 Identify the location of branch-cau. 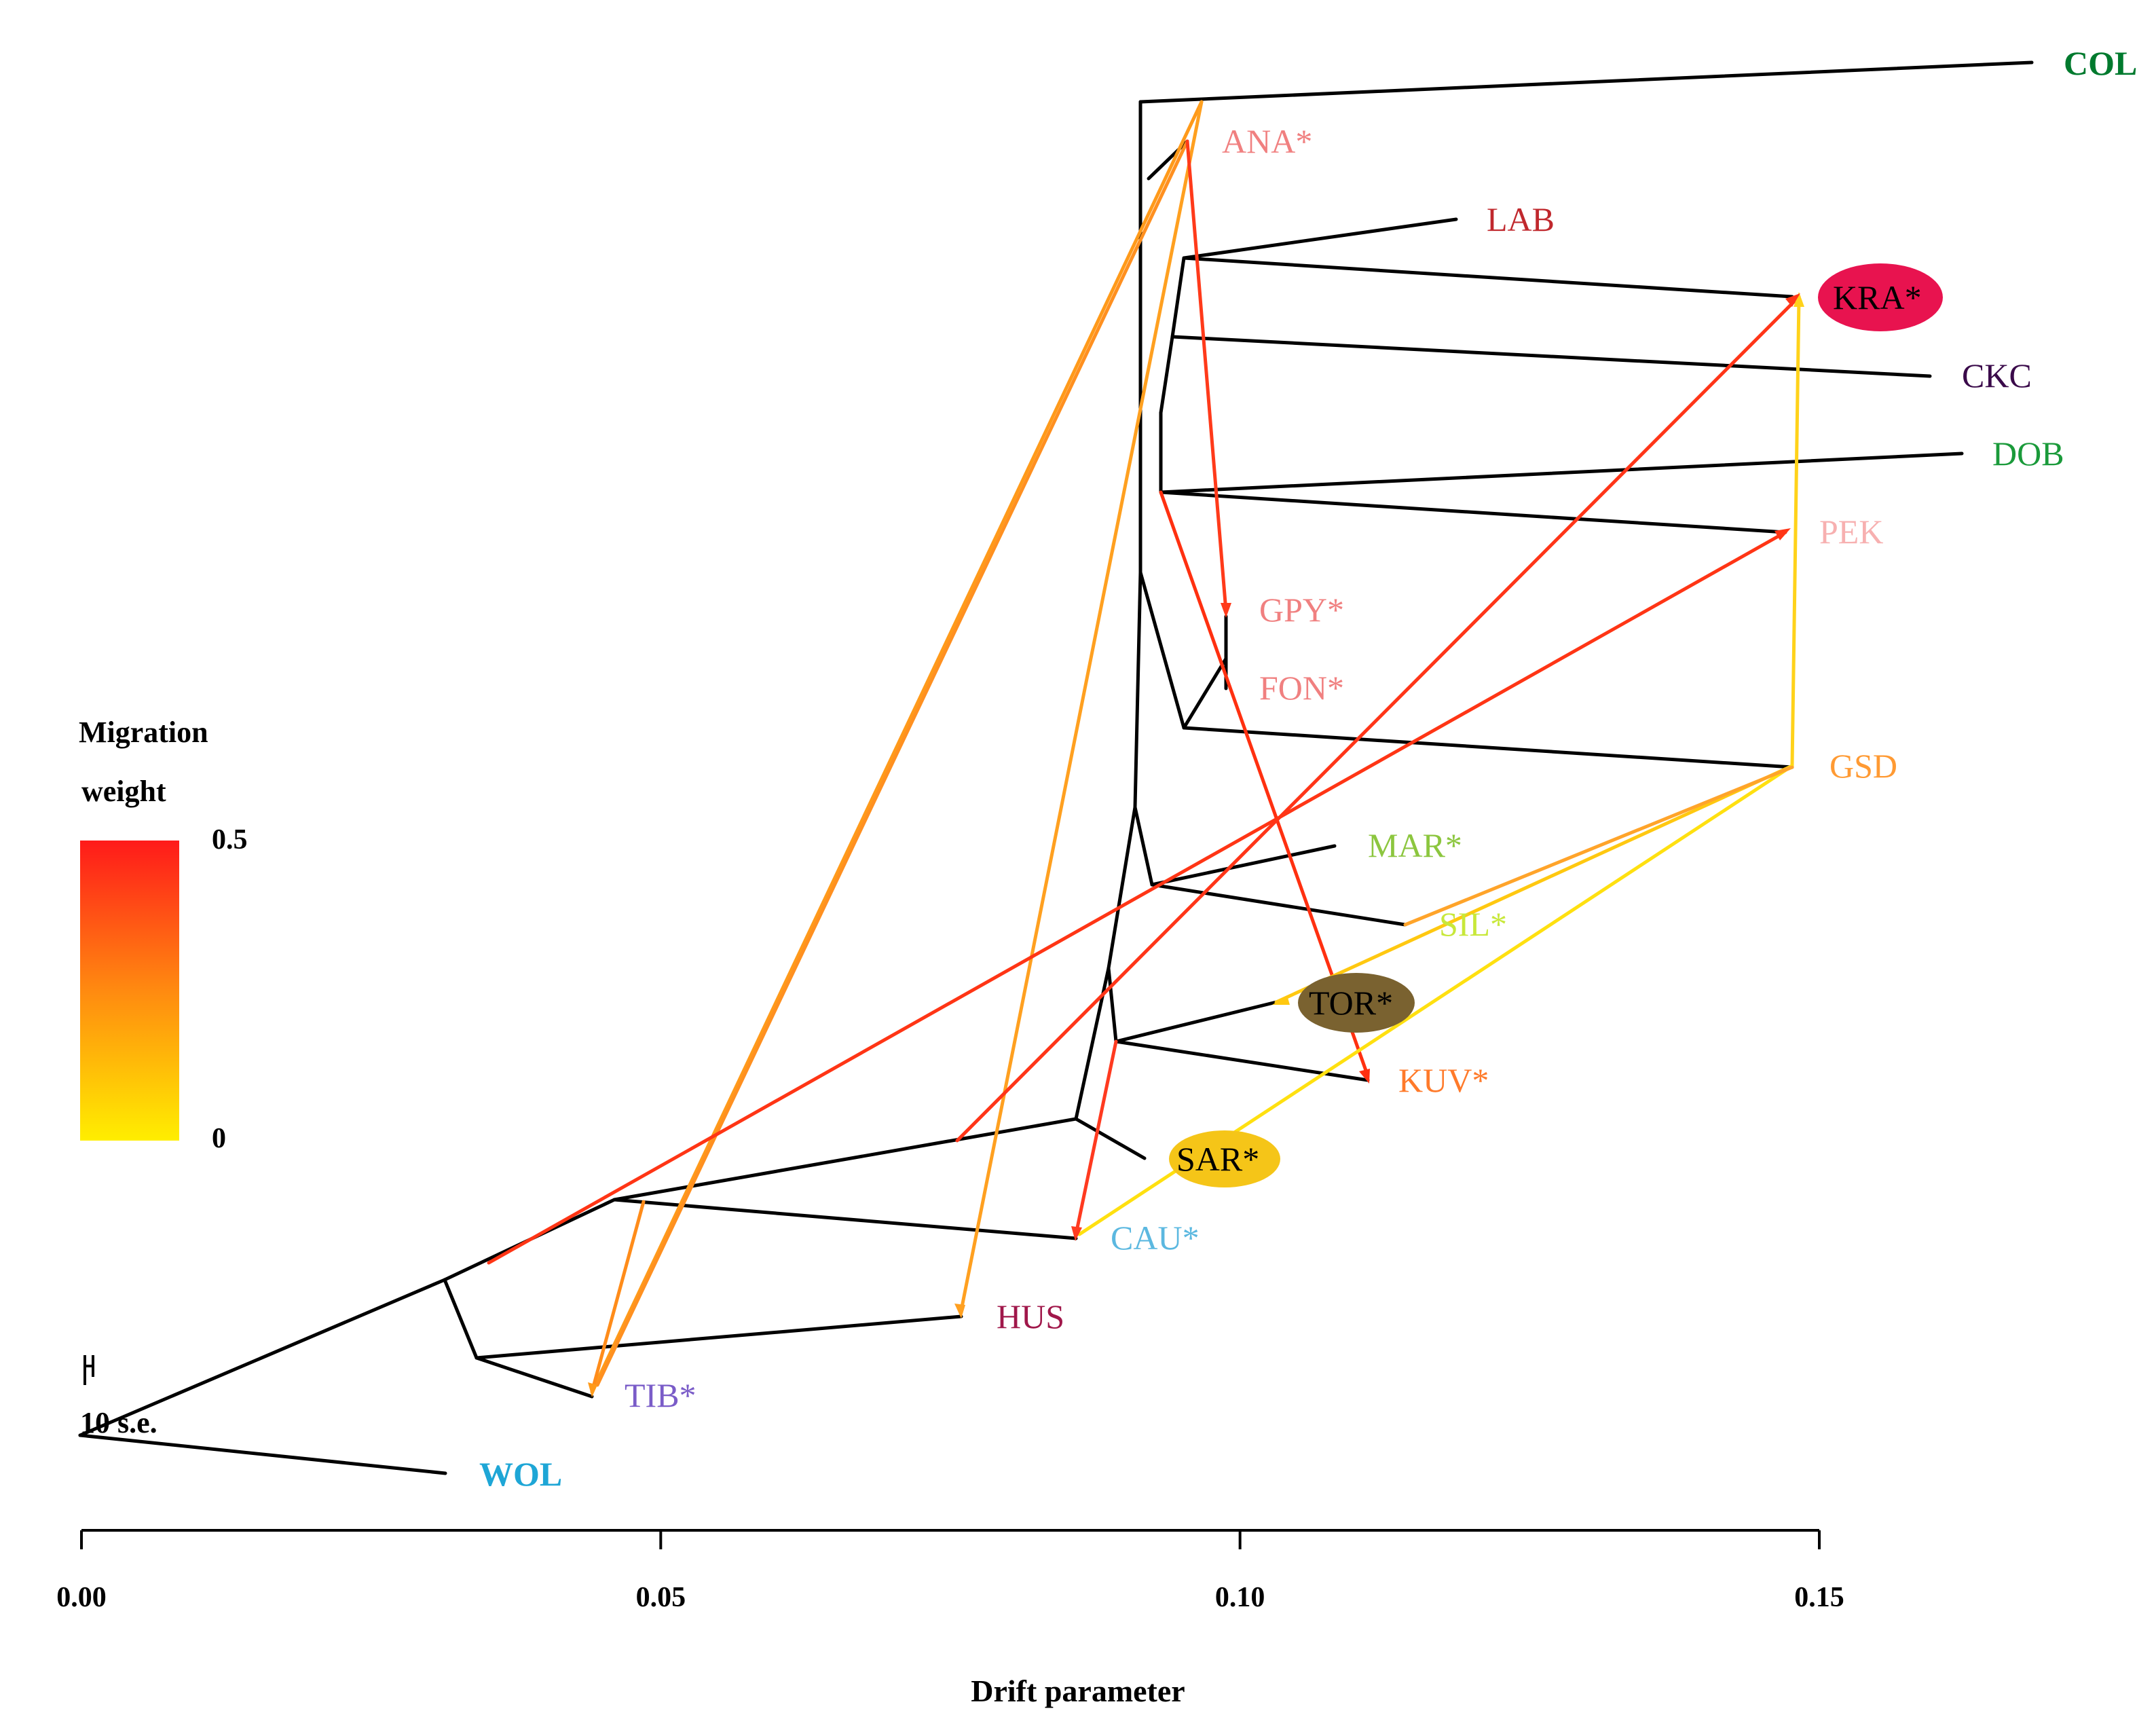
(845, 1219).